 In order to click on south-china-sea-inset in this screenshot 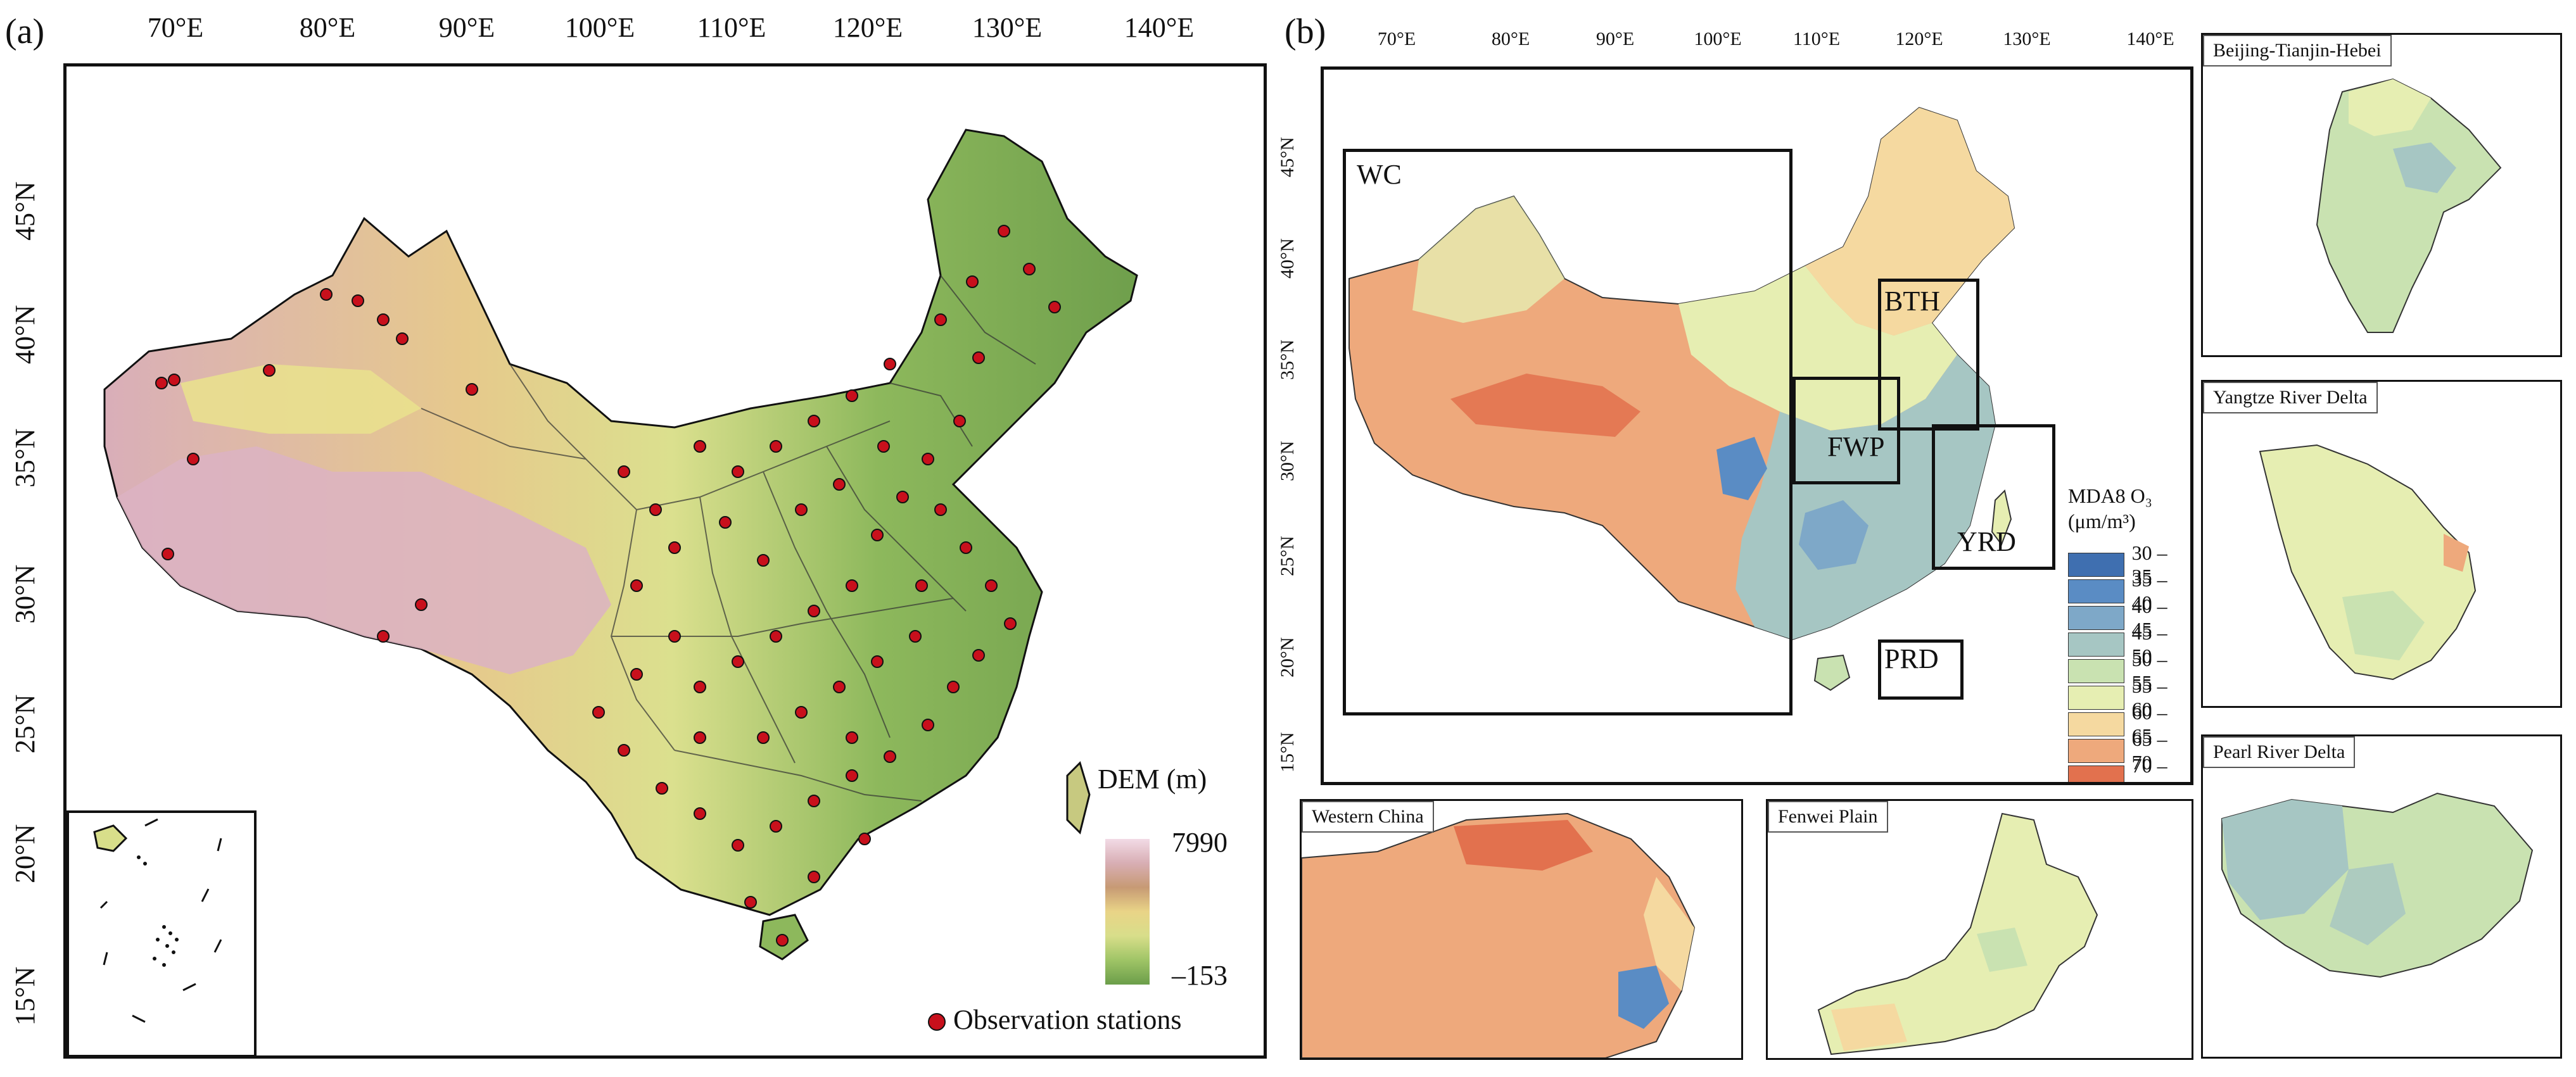, I will do `click(162, 932)`.